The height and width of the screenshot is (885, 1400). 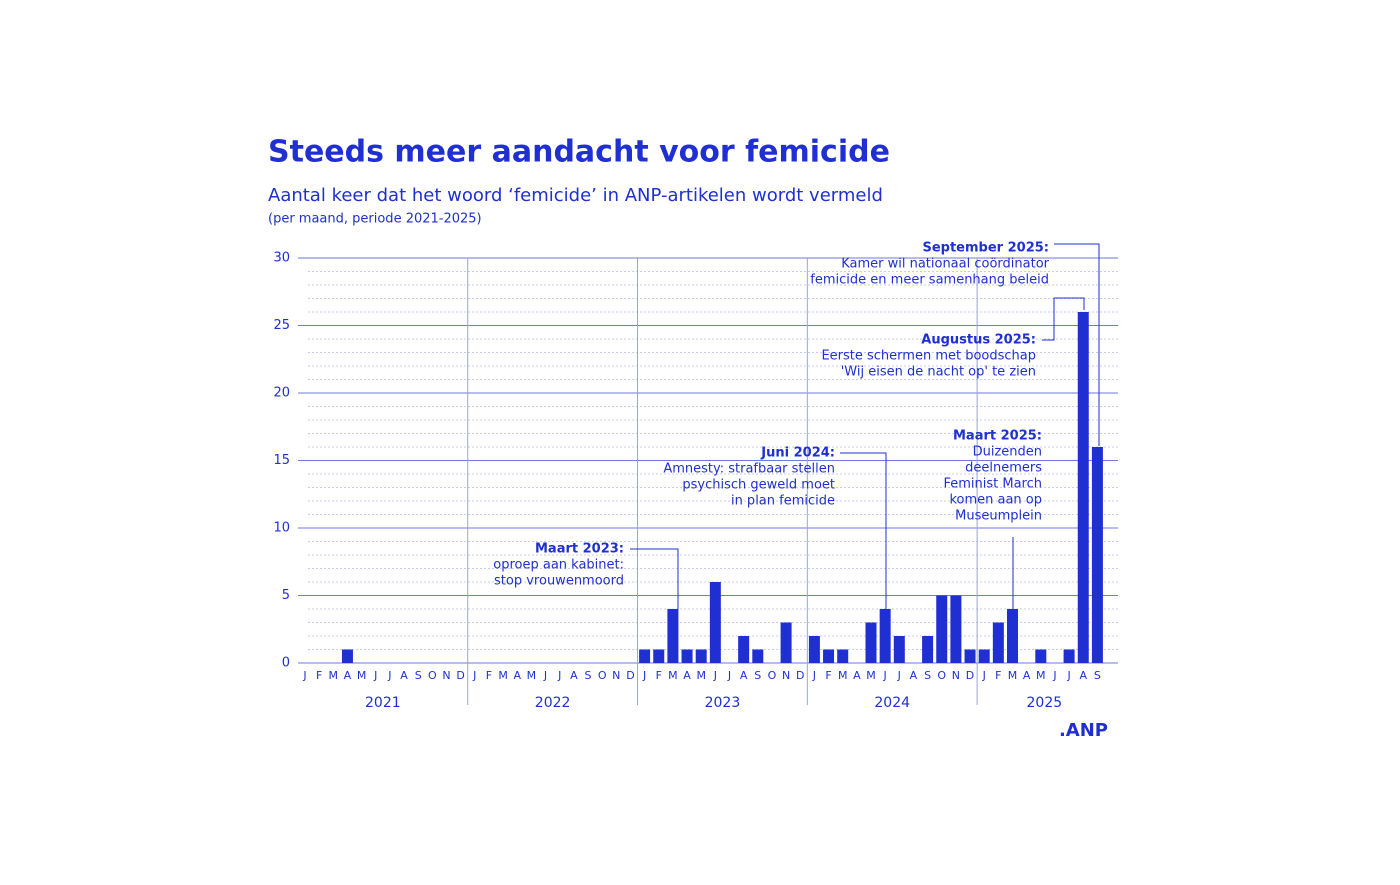 What do you see at coordinates (892, 703) in the screenshot?
I see `year-label: 2024` at bounding box center [892, 703].